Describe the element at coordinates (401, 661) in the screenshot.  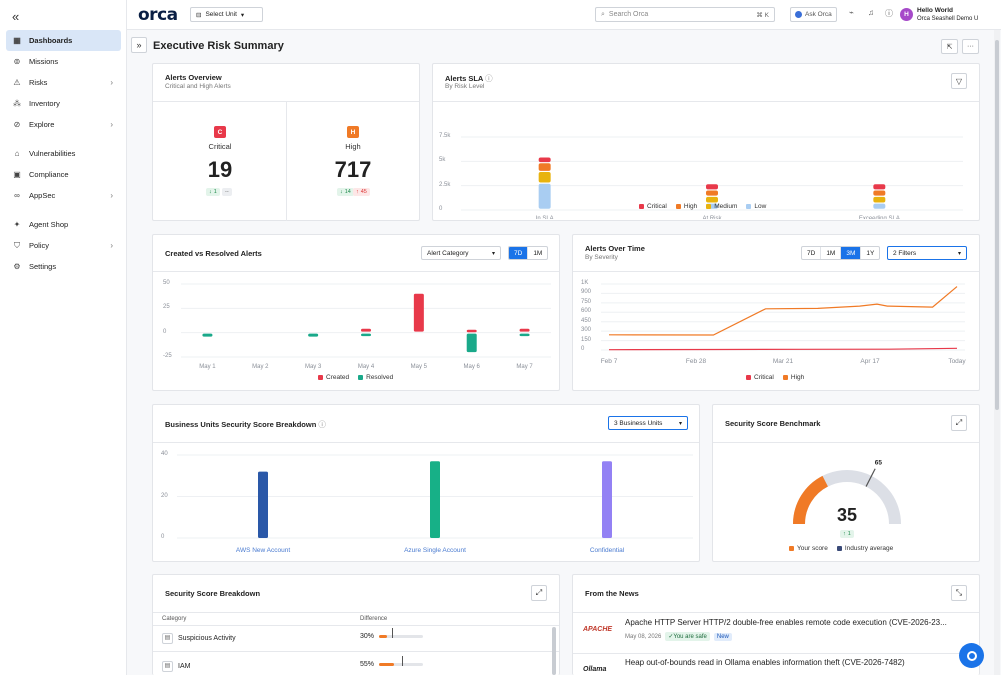
I see `difference-bar` at that location.